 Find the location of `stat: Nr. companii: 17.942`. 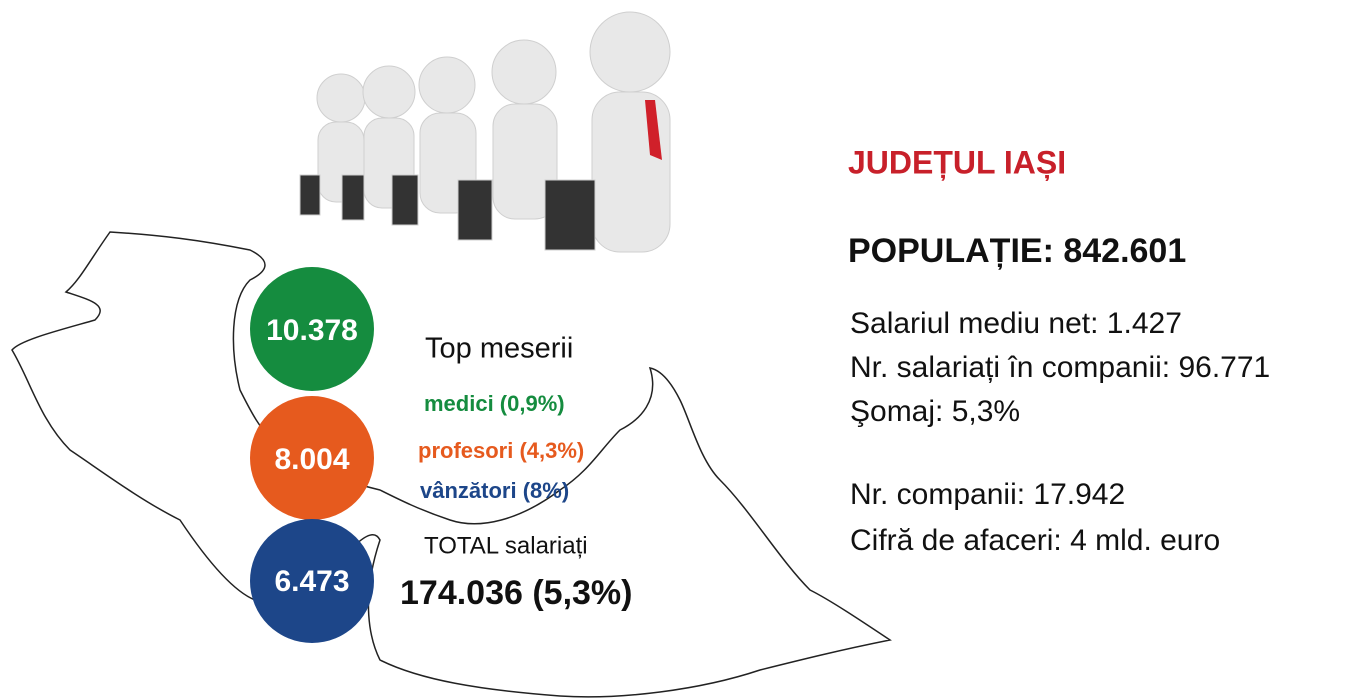

stat: Nr. companii: 17.942 is located at coordinates (987, 494).